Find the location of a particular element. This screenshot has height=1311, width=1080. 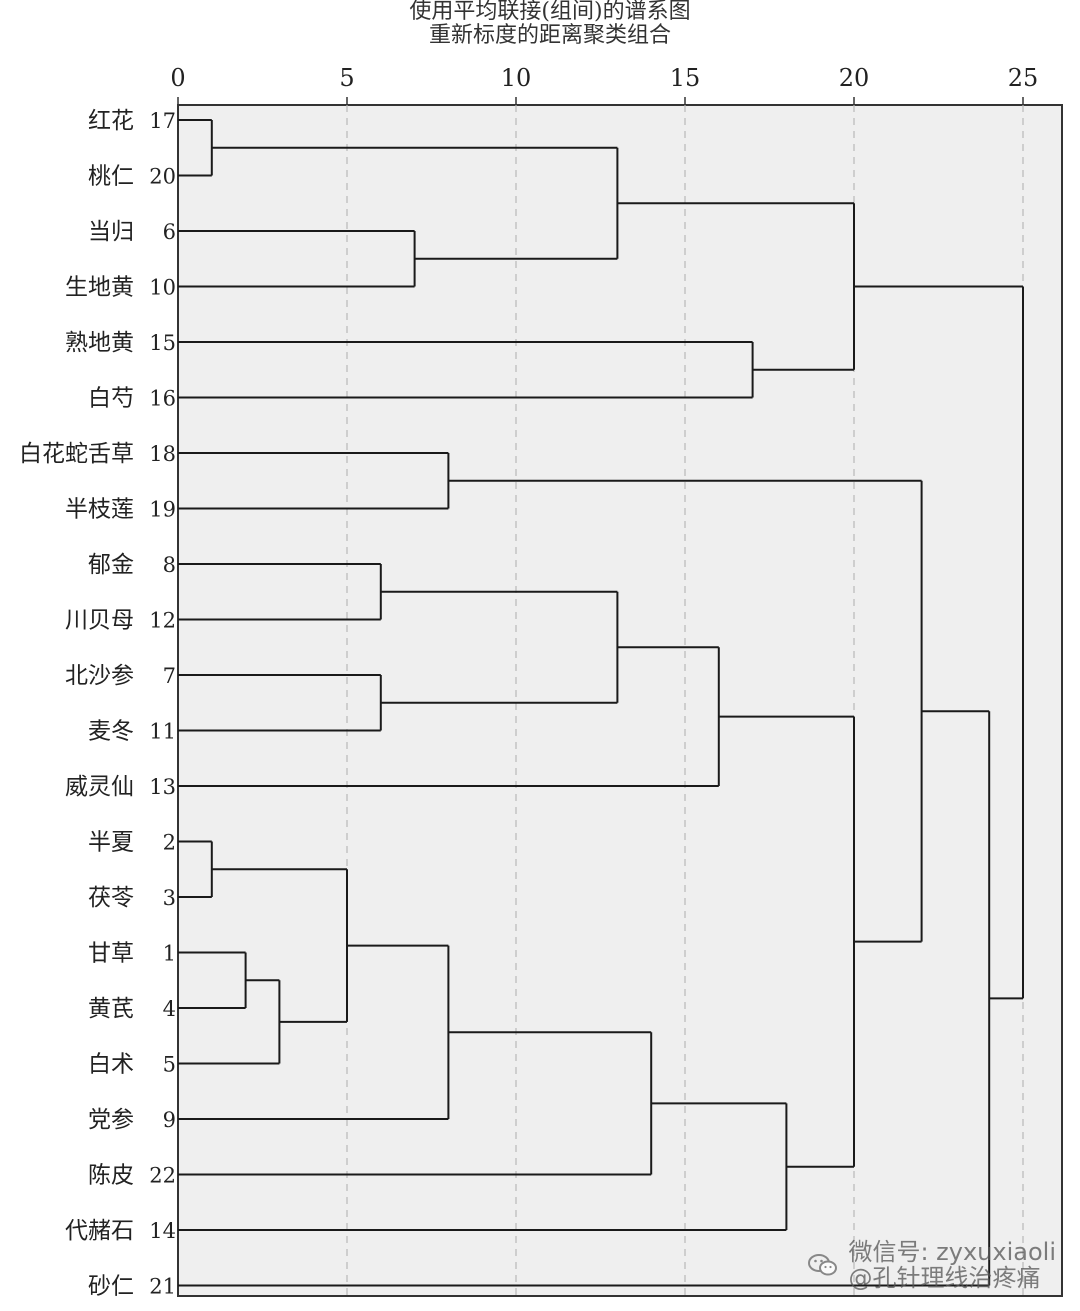

leaf-number-label: 5 is located at coordinates (169, 1065).